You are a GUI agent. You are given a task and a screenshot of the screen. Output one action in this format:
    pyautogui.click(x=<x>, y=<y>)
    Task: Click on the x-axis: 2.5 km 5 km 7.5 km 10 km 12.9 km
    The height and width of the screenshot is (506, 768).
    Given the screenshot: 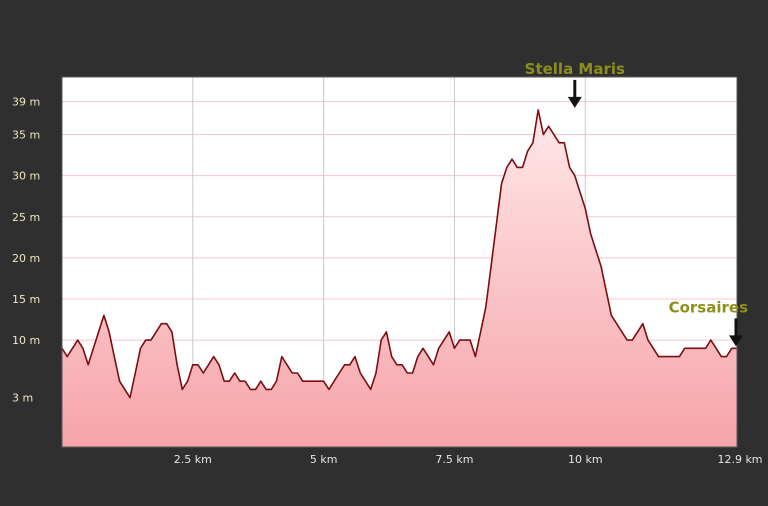 What is the action you would take?
    pyautogui.click(x=468, y=459)
    